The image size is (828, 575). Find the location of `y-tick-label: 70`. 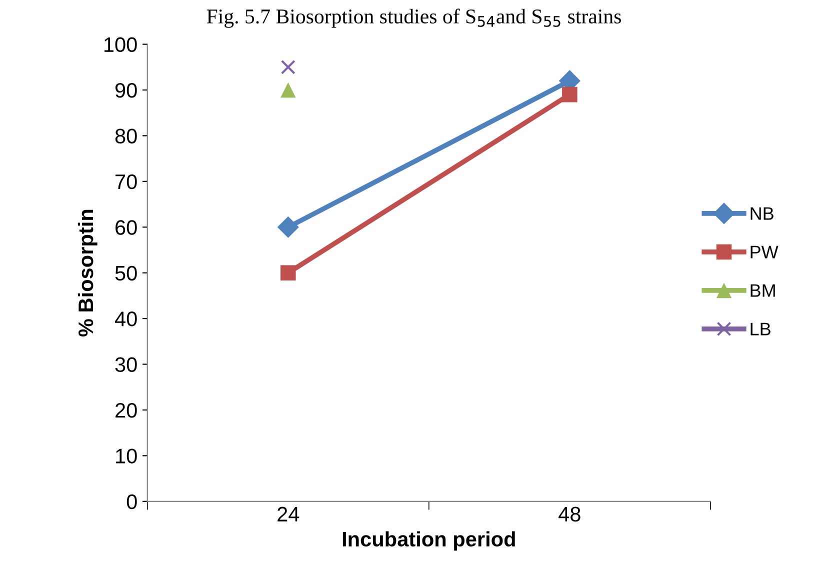

y-tick-label: 70 is located at coordinates (126, 182).